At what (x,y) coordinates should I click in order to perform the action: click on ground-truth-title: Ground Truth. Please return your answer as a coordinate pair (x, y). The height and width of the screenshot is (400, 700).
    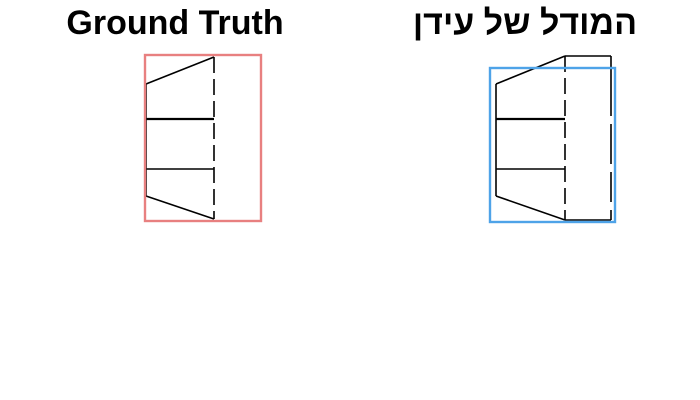
    Looking at the image, I should click on (175, 23).